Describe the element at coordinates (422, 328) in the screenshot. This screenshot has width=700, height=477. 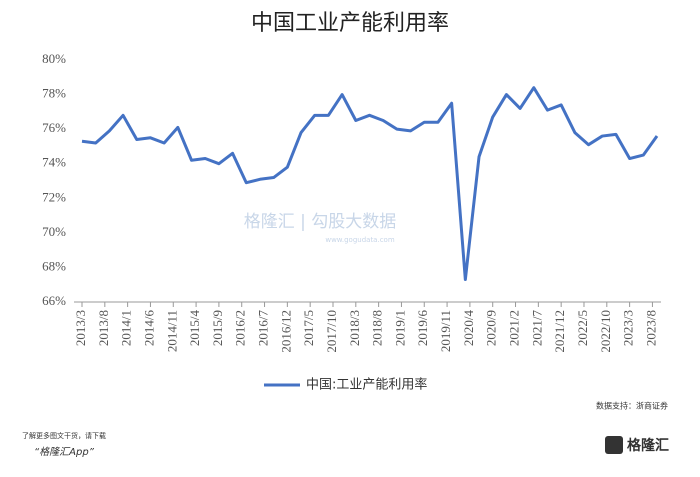
I see `x-tick-label: 2019/6` at that location.